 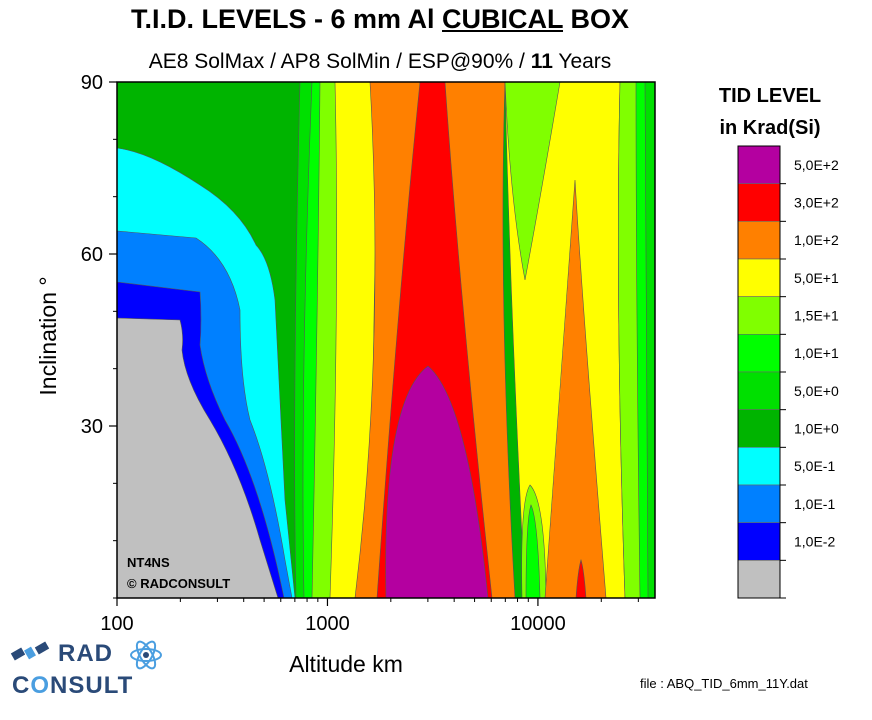 I want to click on file-note: file : ABQ_TID_6mm_11Y.dat, so click(x=724, y=683).